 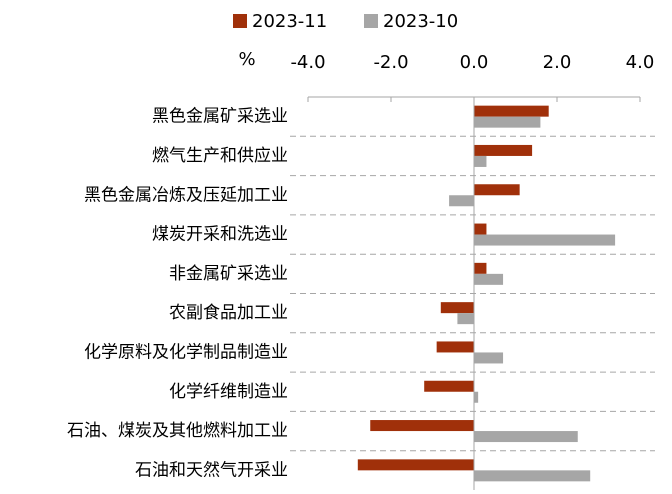 I want to click on unit-label: %, so click(x=246, y=59).